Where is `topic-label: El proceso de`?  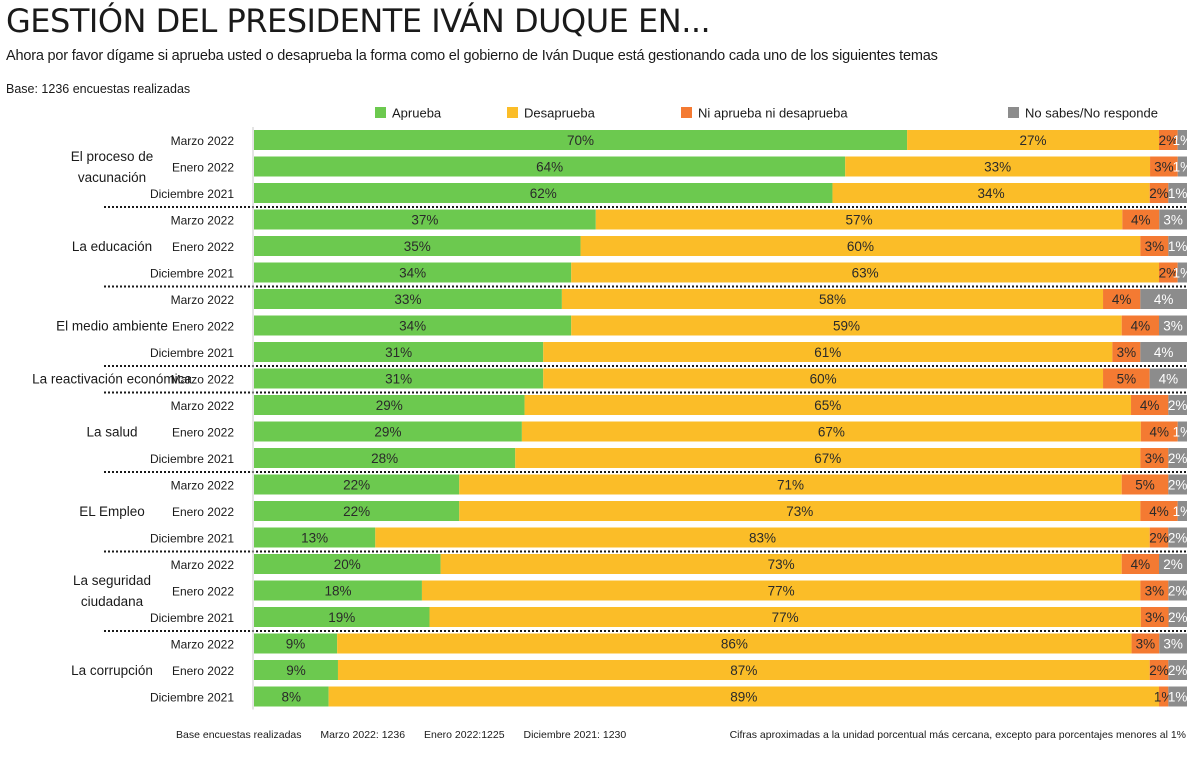
topic-label: El proceso de is located at coordinates (112, 156).